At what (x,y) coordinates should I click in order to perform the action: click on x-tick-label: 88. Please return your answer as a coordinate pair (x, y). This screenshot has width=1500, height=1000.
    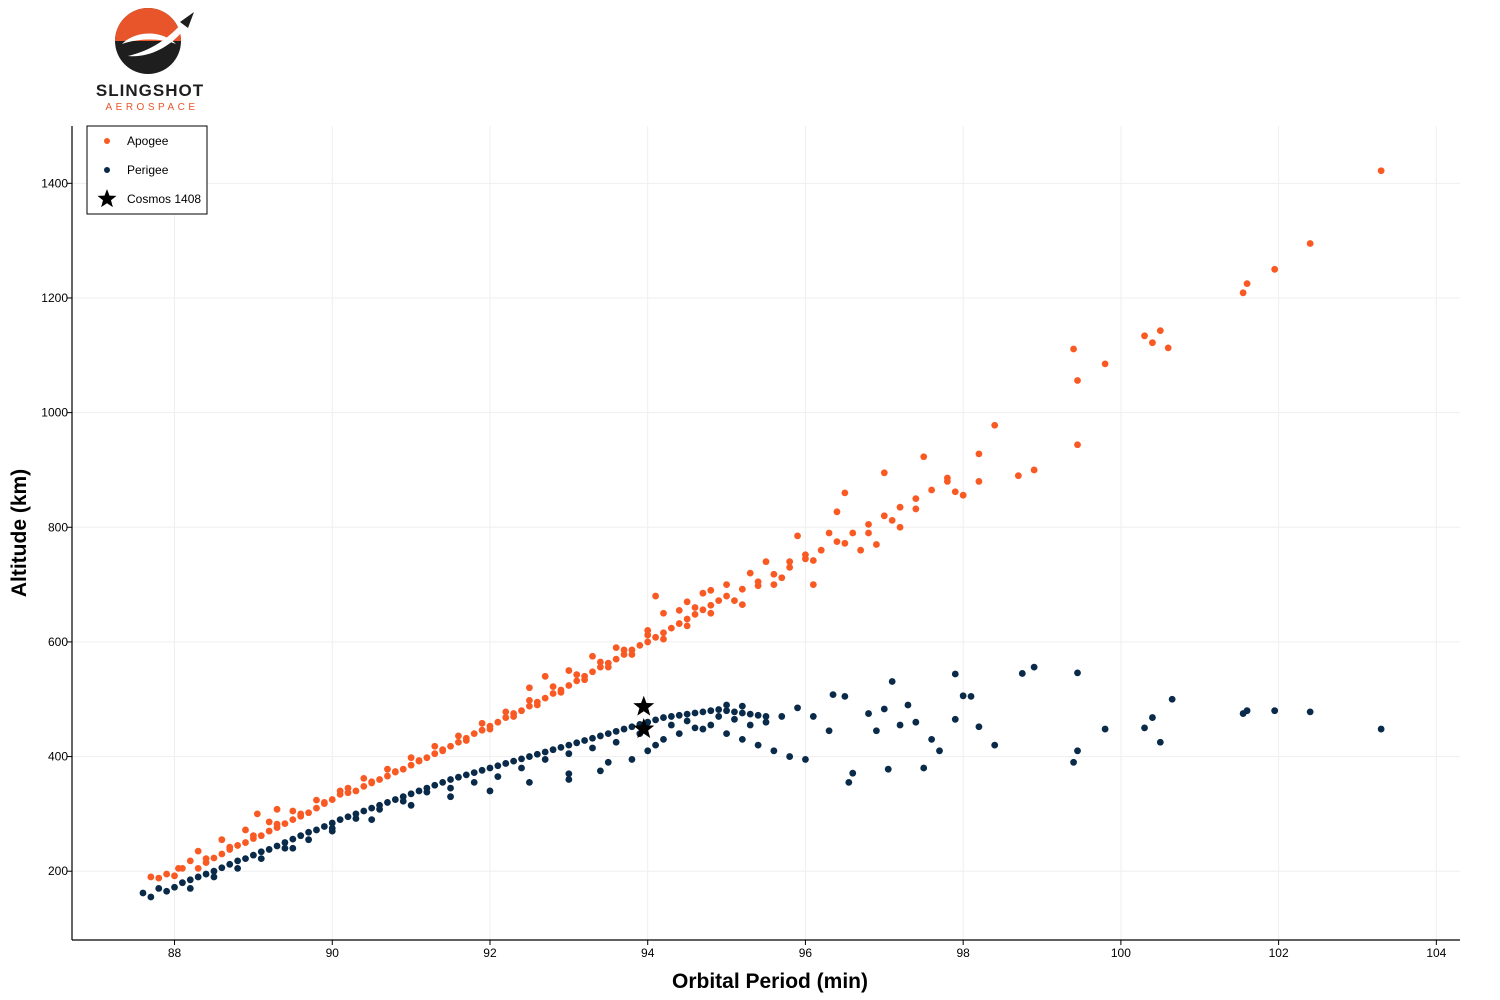
    Looking at the image, I should click on (175, 953).